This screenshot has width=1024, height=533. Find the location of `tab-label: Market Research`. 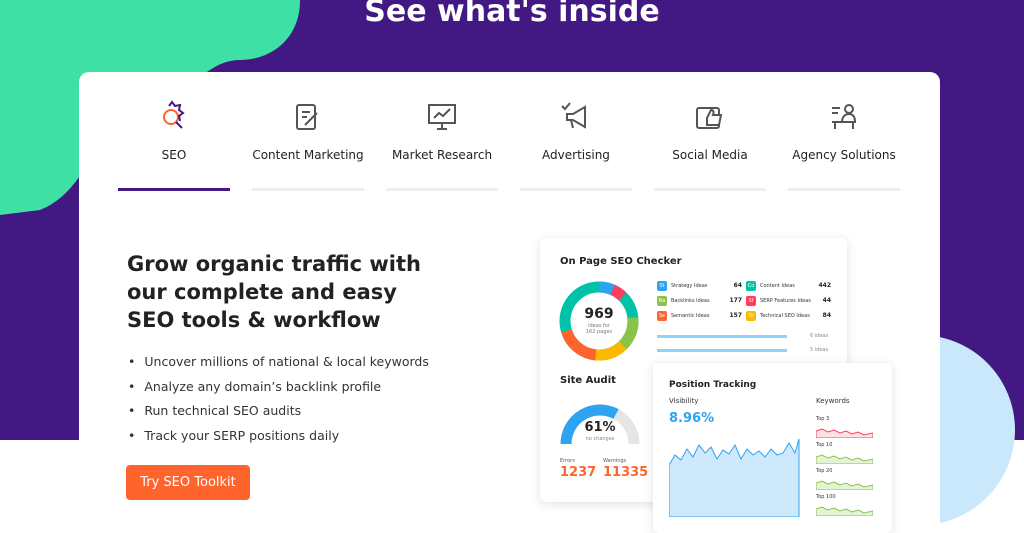

tab-label: Market Research is located at coordinates (442, 155).